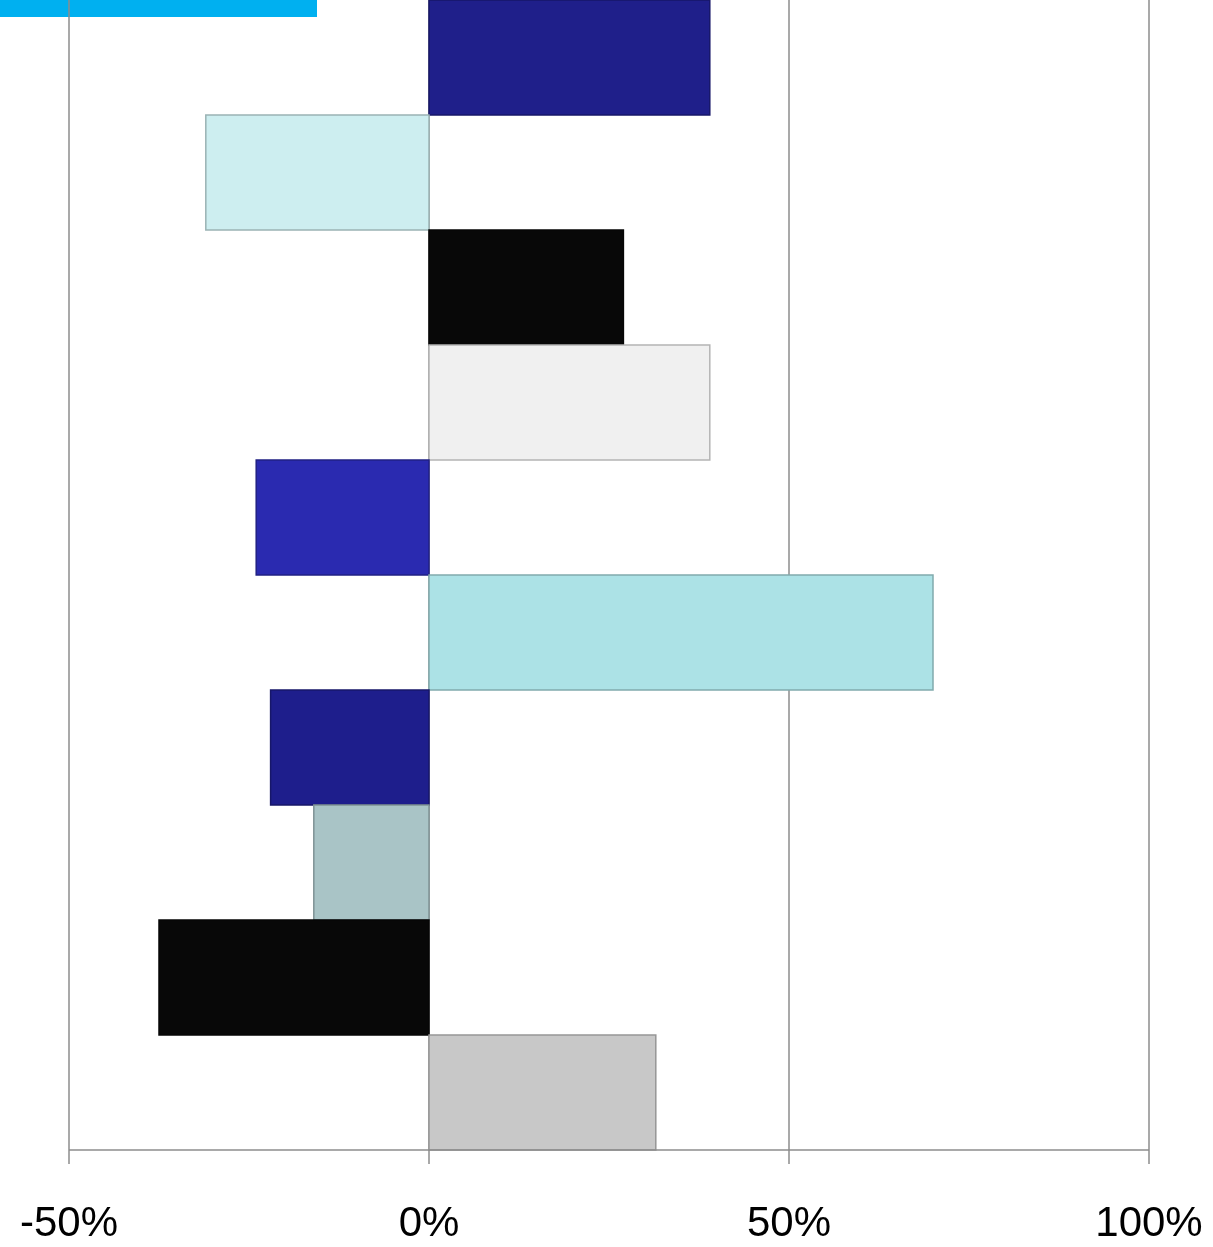 This screenshot has height=1247, width=1213. I want to click on x-tick-label: -50%, so click(69, 1221).